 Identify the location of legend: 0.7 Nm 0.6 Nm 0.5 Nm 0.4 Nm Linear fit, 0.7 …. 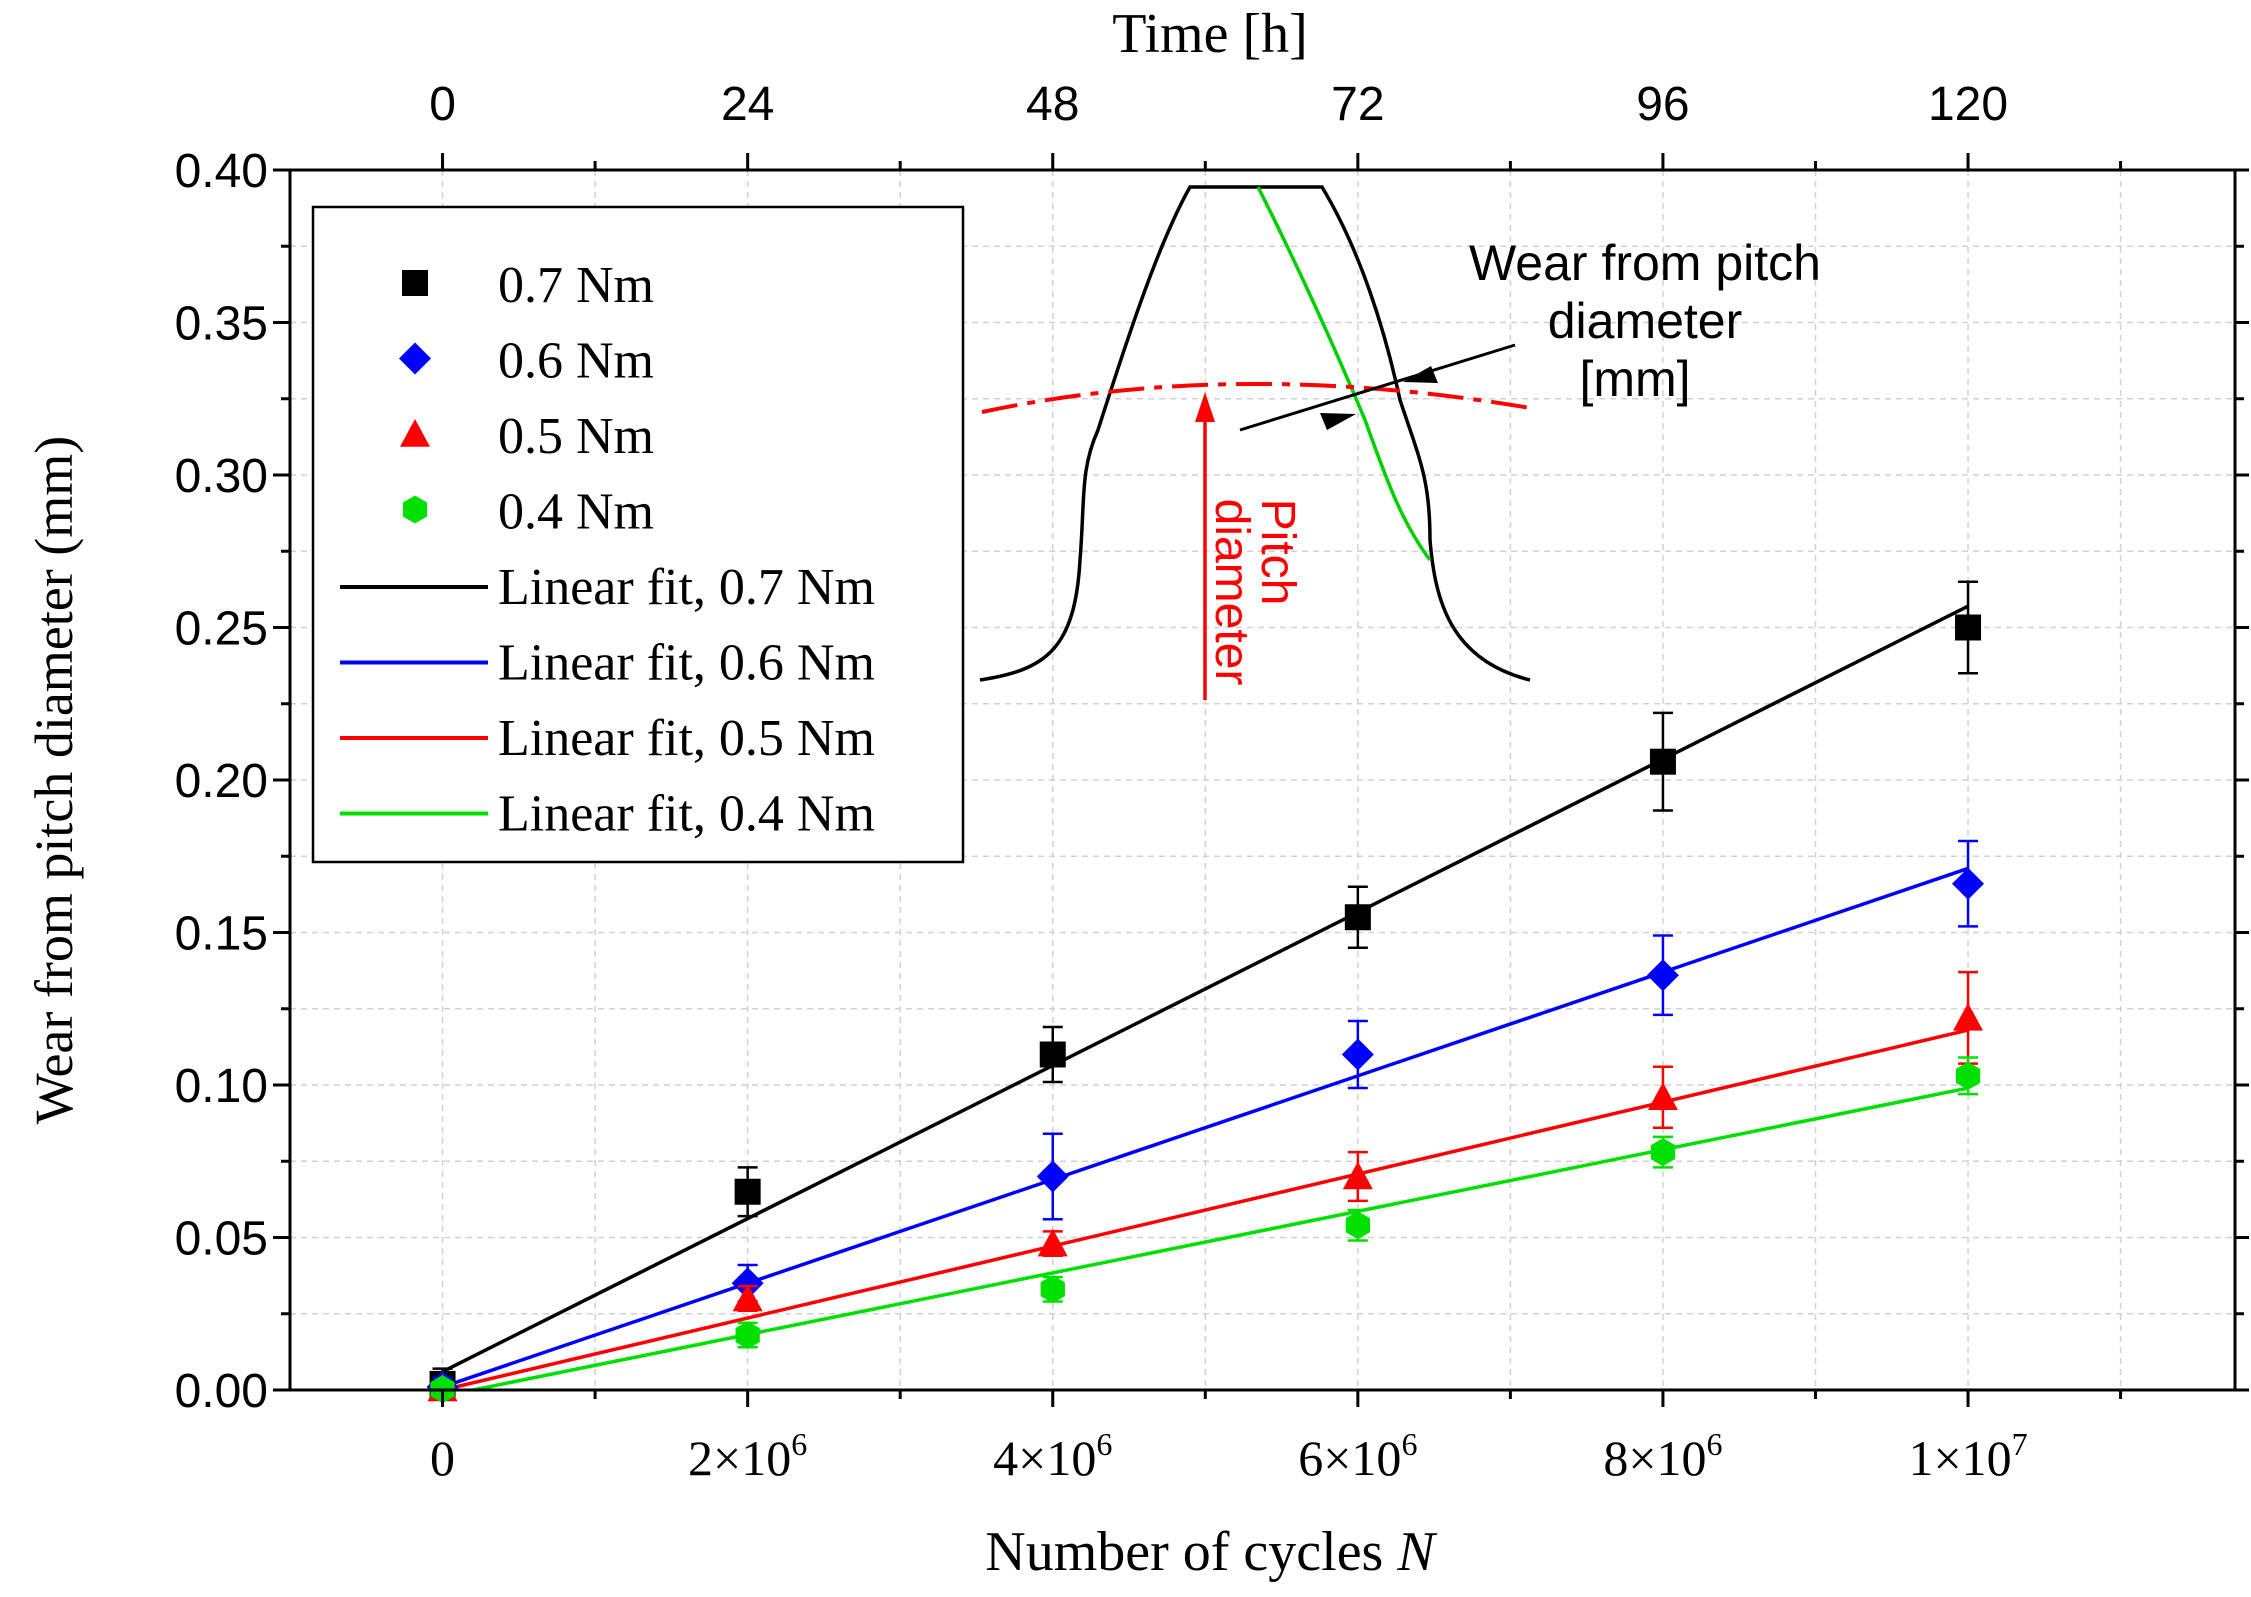
(638, 534).